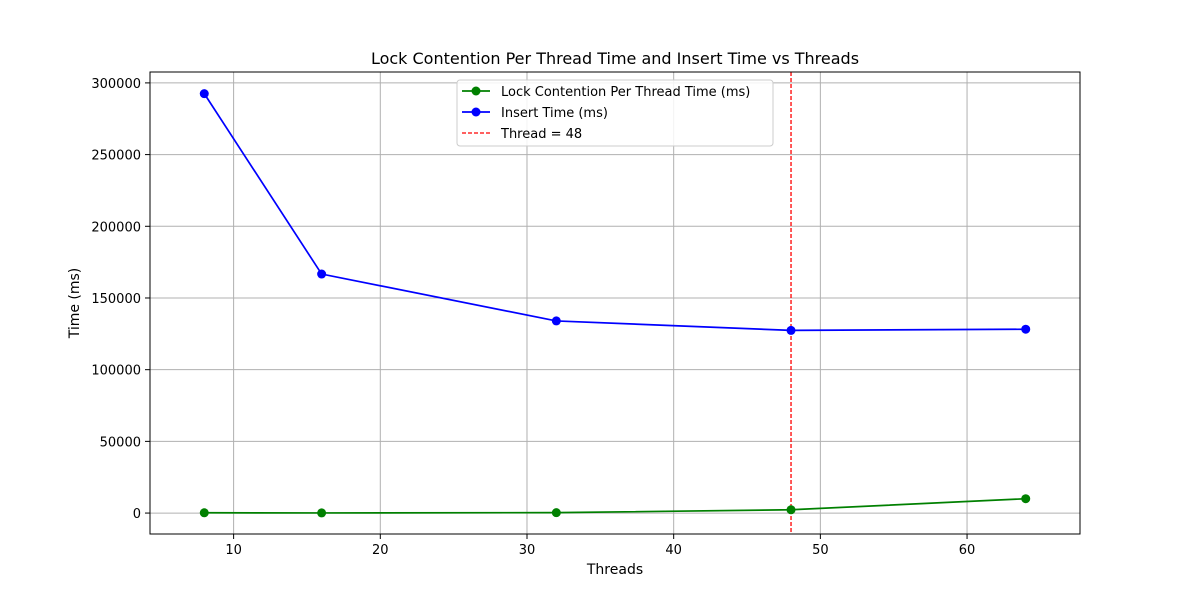  Describe the element at coordinates (614, 570) in the screenshot. I see `x-axis-label: Threads` at that location.